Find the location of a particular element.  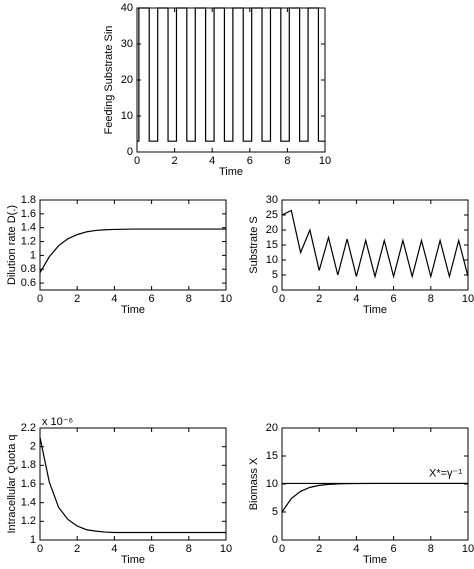

y-tick-label: 2.2 is located at coordinates (28, 428).